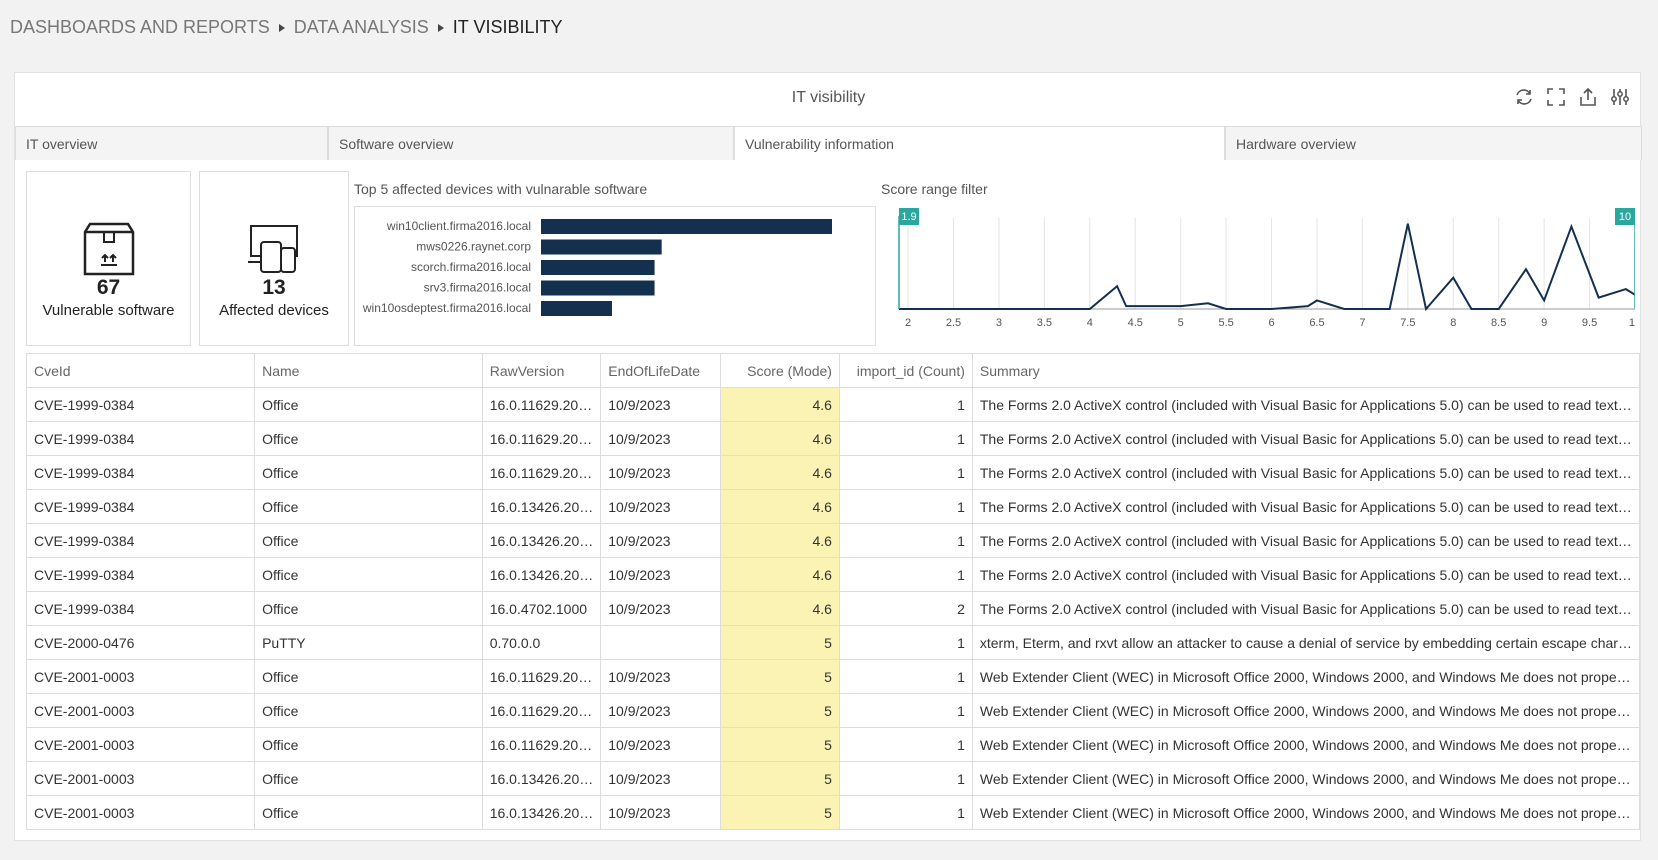 This screenshot has width=1658, height=860. Describe the element at coordinates (1572, 97) in the screenshot. I see `toolbar` at that location.